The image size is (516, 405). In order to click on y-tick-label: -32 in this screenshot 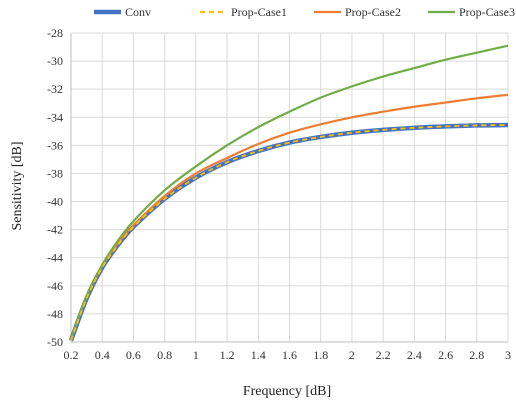, I will do `click(55, 89)`.